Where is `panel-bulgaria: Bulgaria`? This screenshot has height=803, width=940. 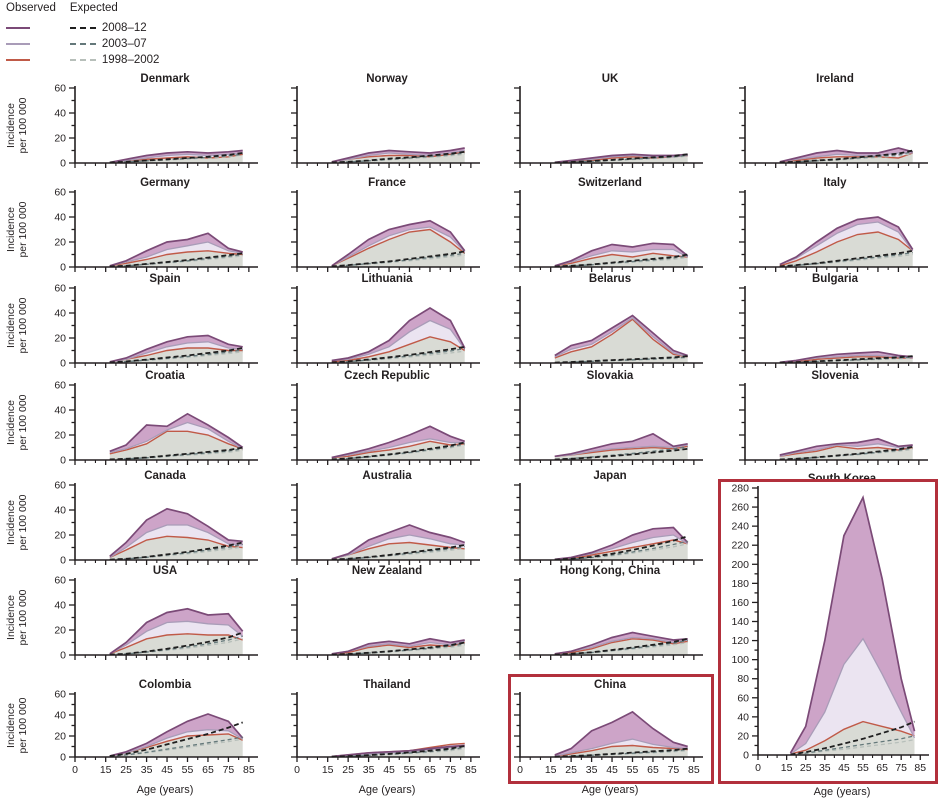
panel-bulgaria: Bulgaria is located at coordinates (833, 320).